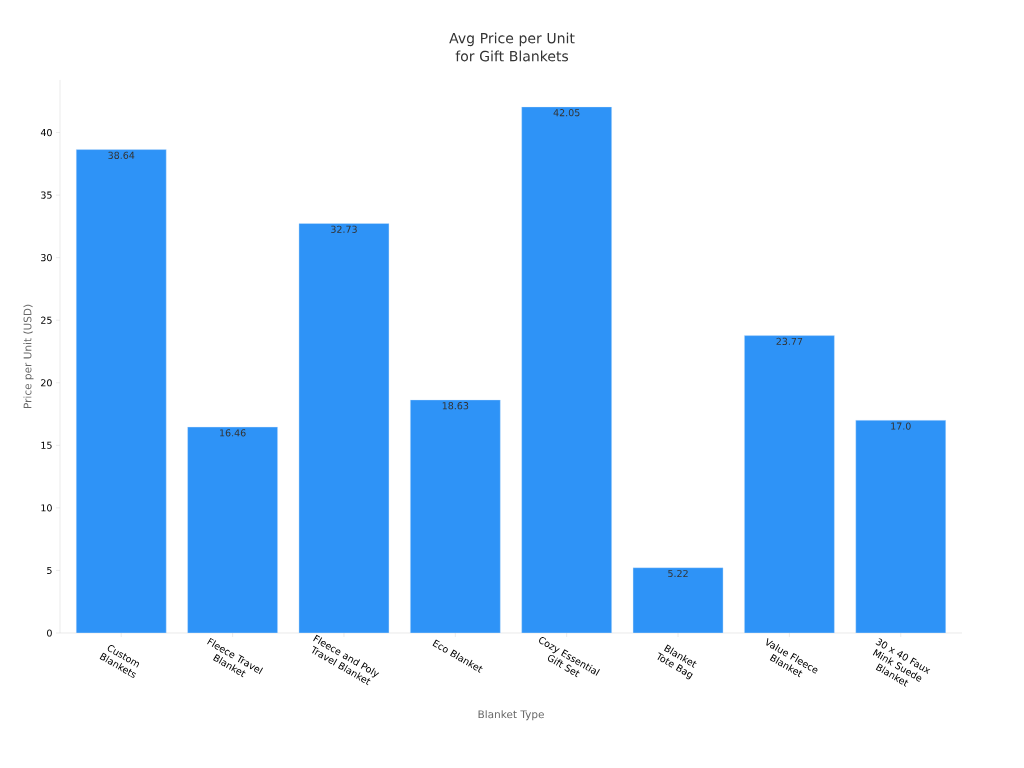 The height and width of the screenshot is (768, 1024). What do you see at coordinates (46, 445) in the screenshot?
I see `y-tick-label: 15` at bounding box center [46, 445].